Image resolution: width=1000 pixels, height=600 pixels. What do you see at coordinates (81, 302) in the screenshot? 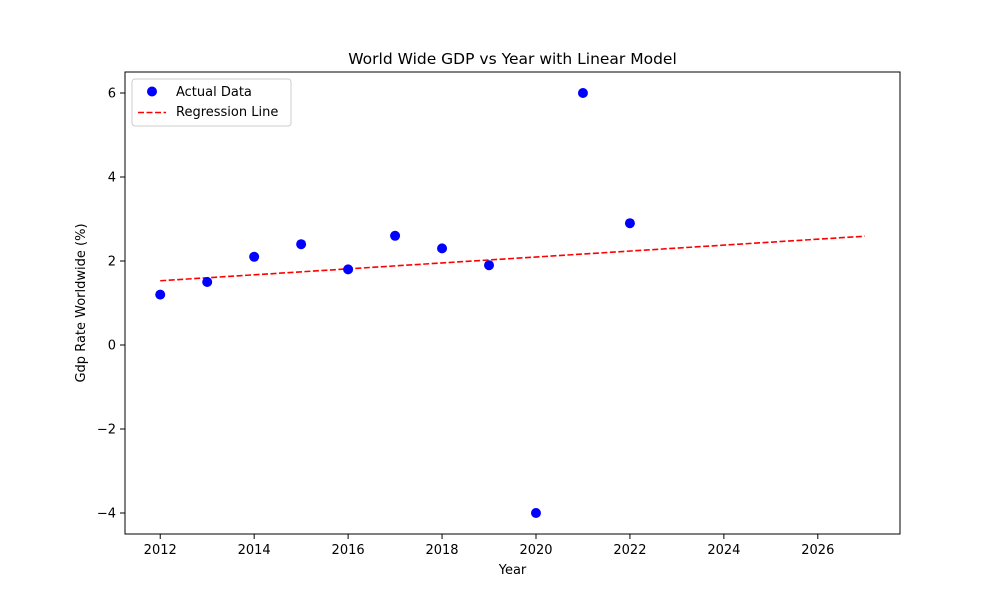
I see `y-axis-label: Gdp Rate Worldwide (%)` at bounding box center [81, 302].